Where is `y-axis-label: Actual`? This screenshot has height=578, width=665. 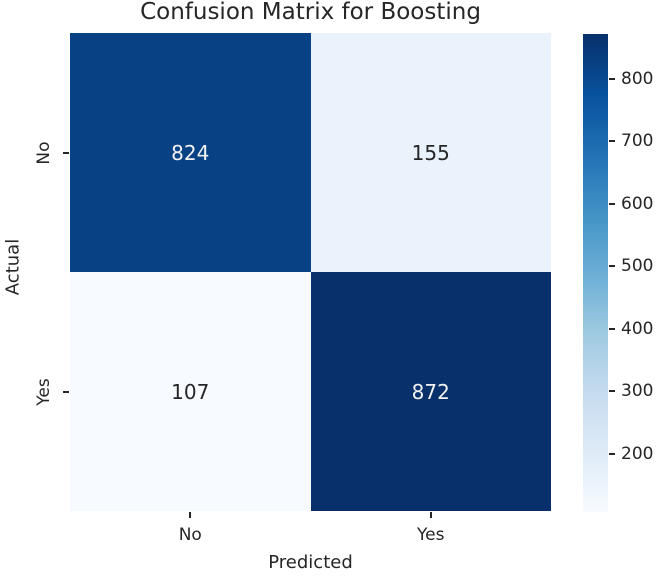 y-axis-label: Actual is located at coordinates (13, 267).